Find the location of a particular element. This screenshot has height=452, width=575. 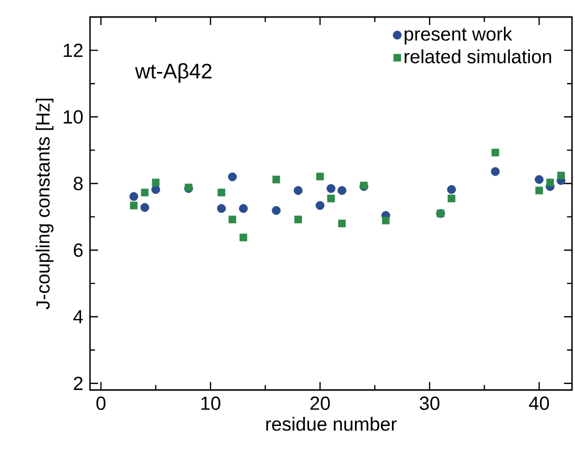

x-axis-title: residue number is located at coordinates (331, 423).